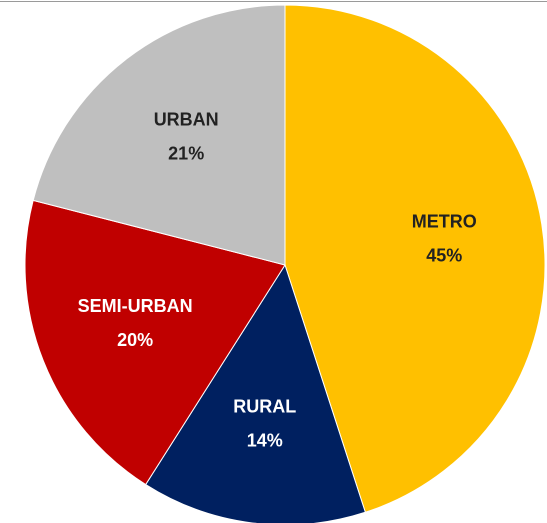 The image size is (547, 523). Describe the element at coordinates (135, 306) in the screenshot. I see `slice-label: SEMI-URBAN` at that location.